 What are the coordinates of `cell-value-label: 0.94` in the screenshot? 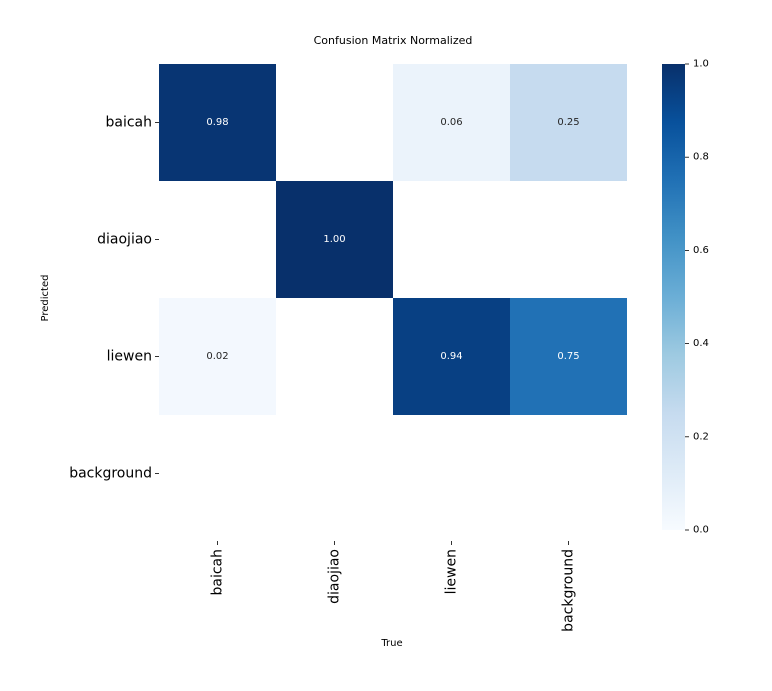 It's located at (451, 356).